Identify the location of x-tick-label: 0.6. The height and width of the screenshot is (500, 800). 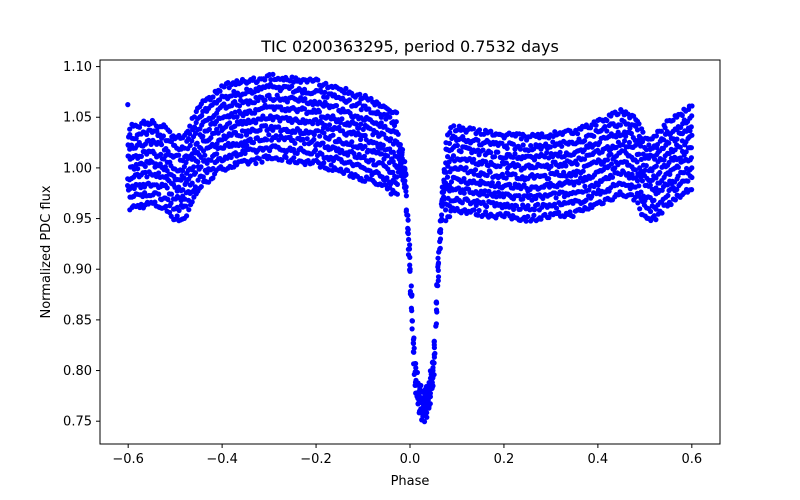
(691, 459).